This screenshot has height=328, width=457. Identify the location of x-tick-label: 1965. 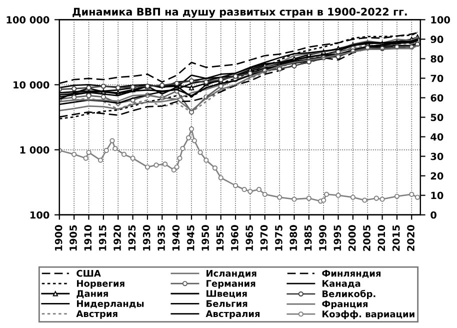
(250, 238).